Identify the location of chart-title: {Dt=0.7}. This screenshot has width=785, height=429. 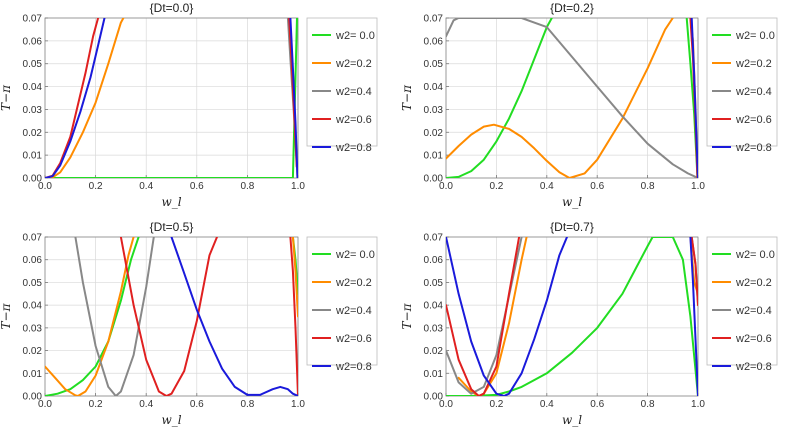
(572, 227).